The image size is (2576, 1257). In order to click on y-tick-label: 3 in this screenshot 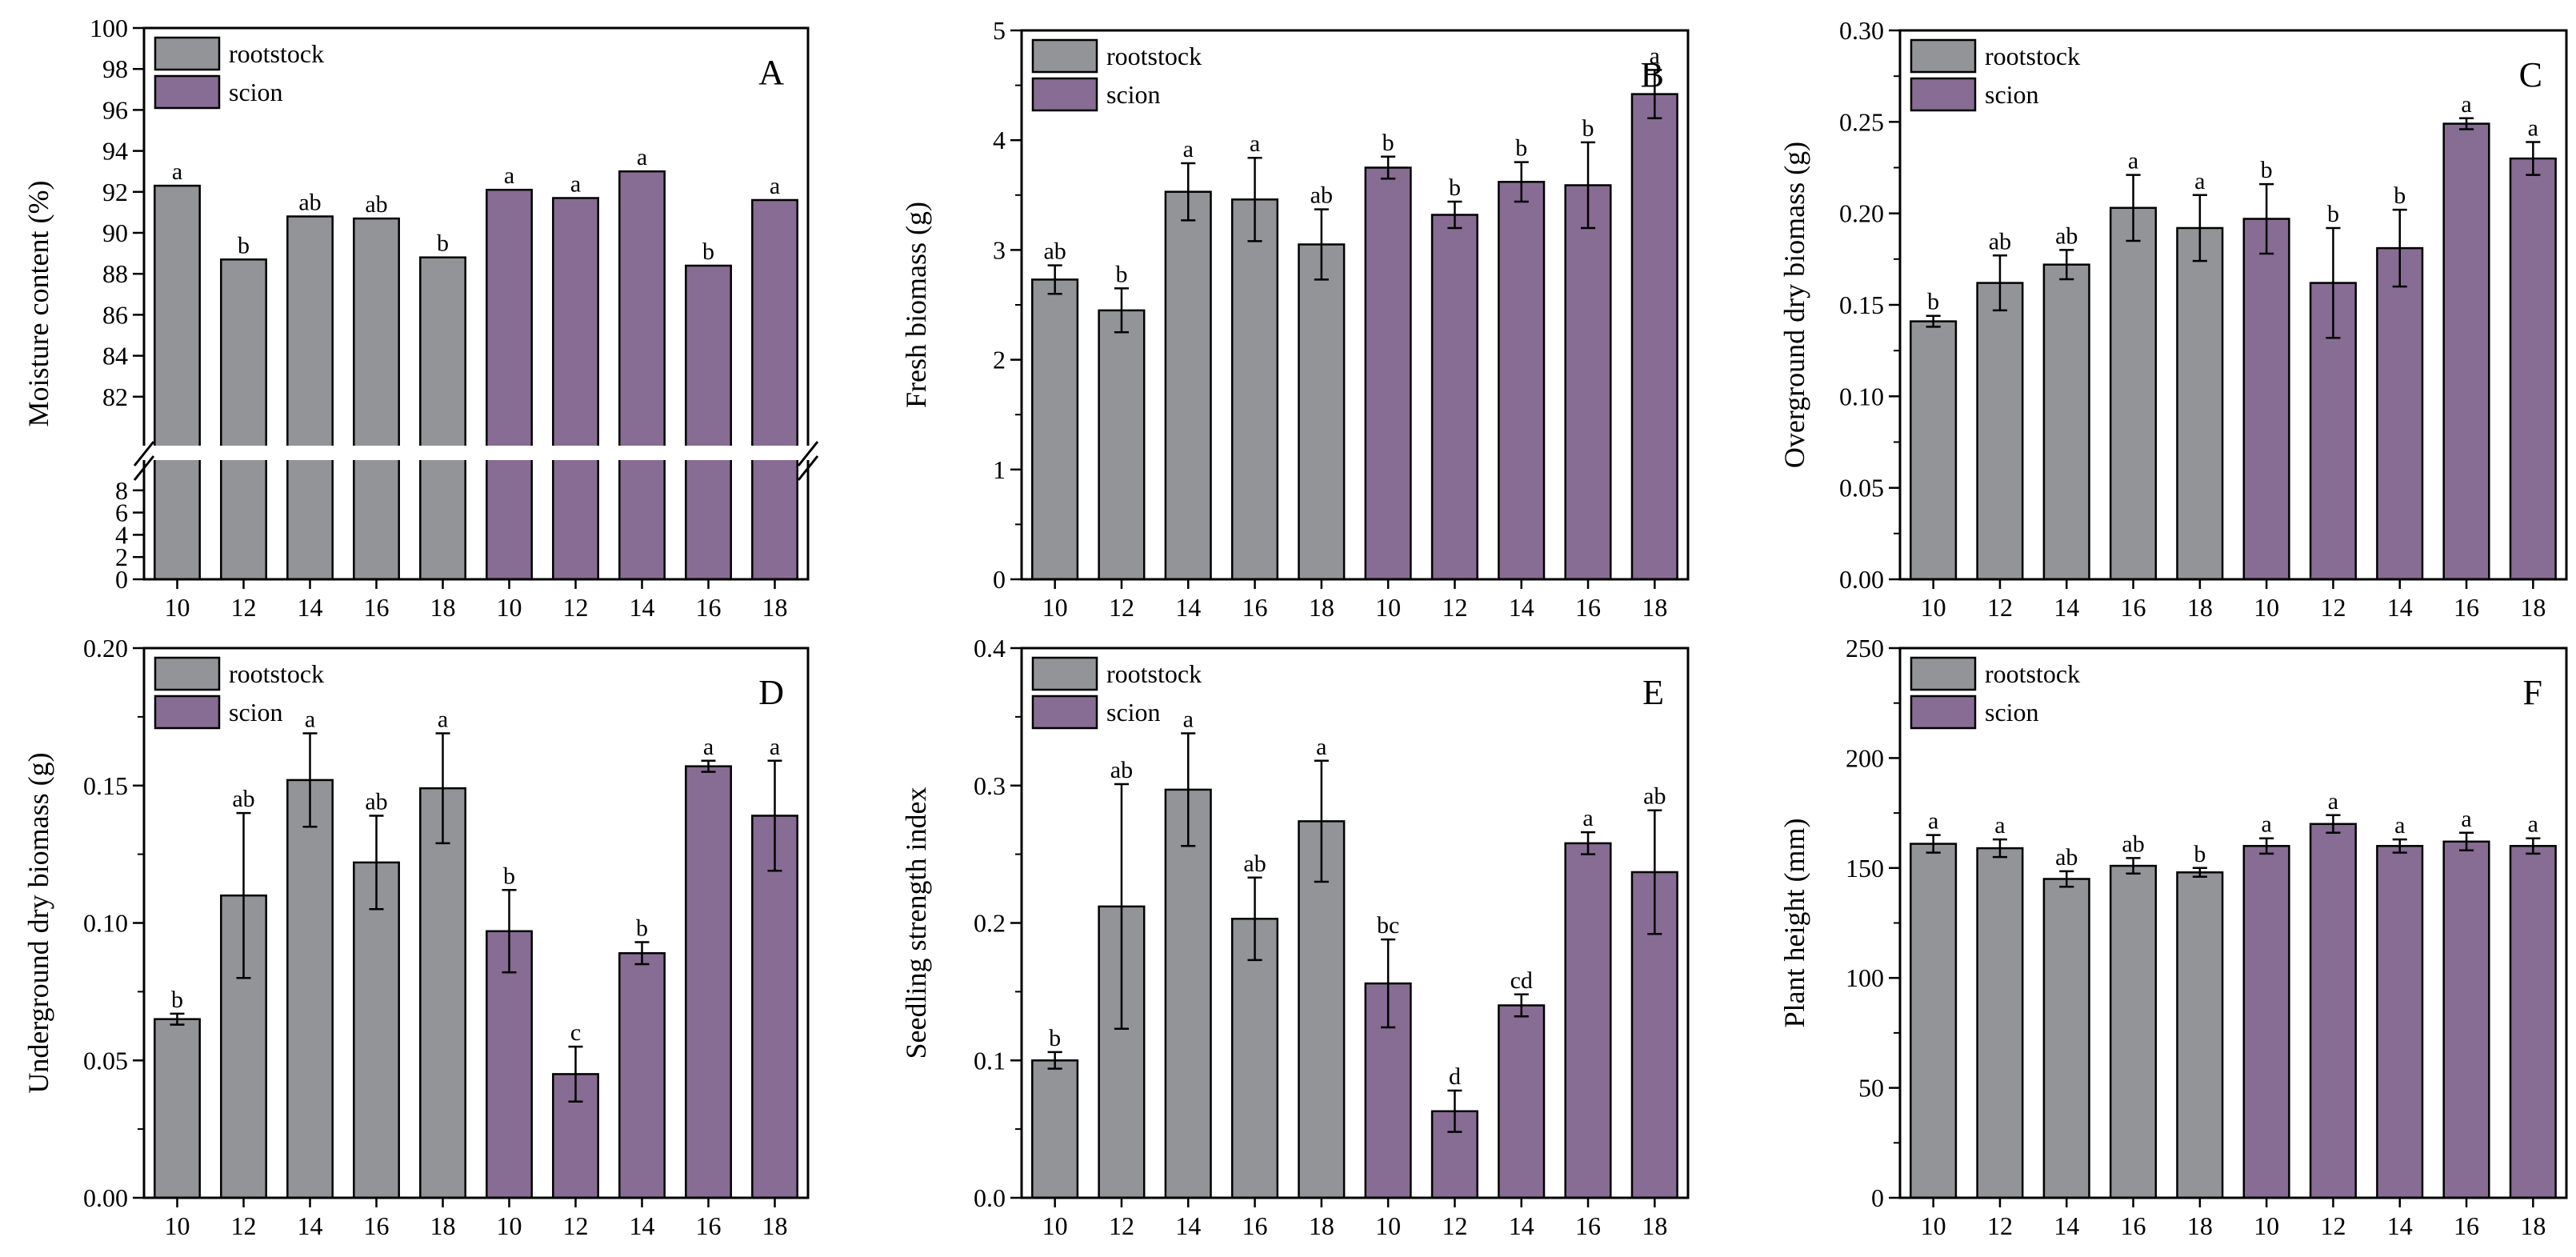, I will do `click(999, 250)`.